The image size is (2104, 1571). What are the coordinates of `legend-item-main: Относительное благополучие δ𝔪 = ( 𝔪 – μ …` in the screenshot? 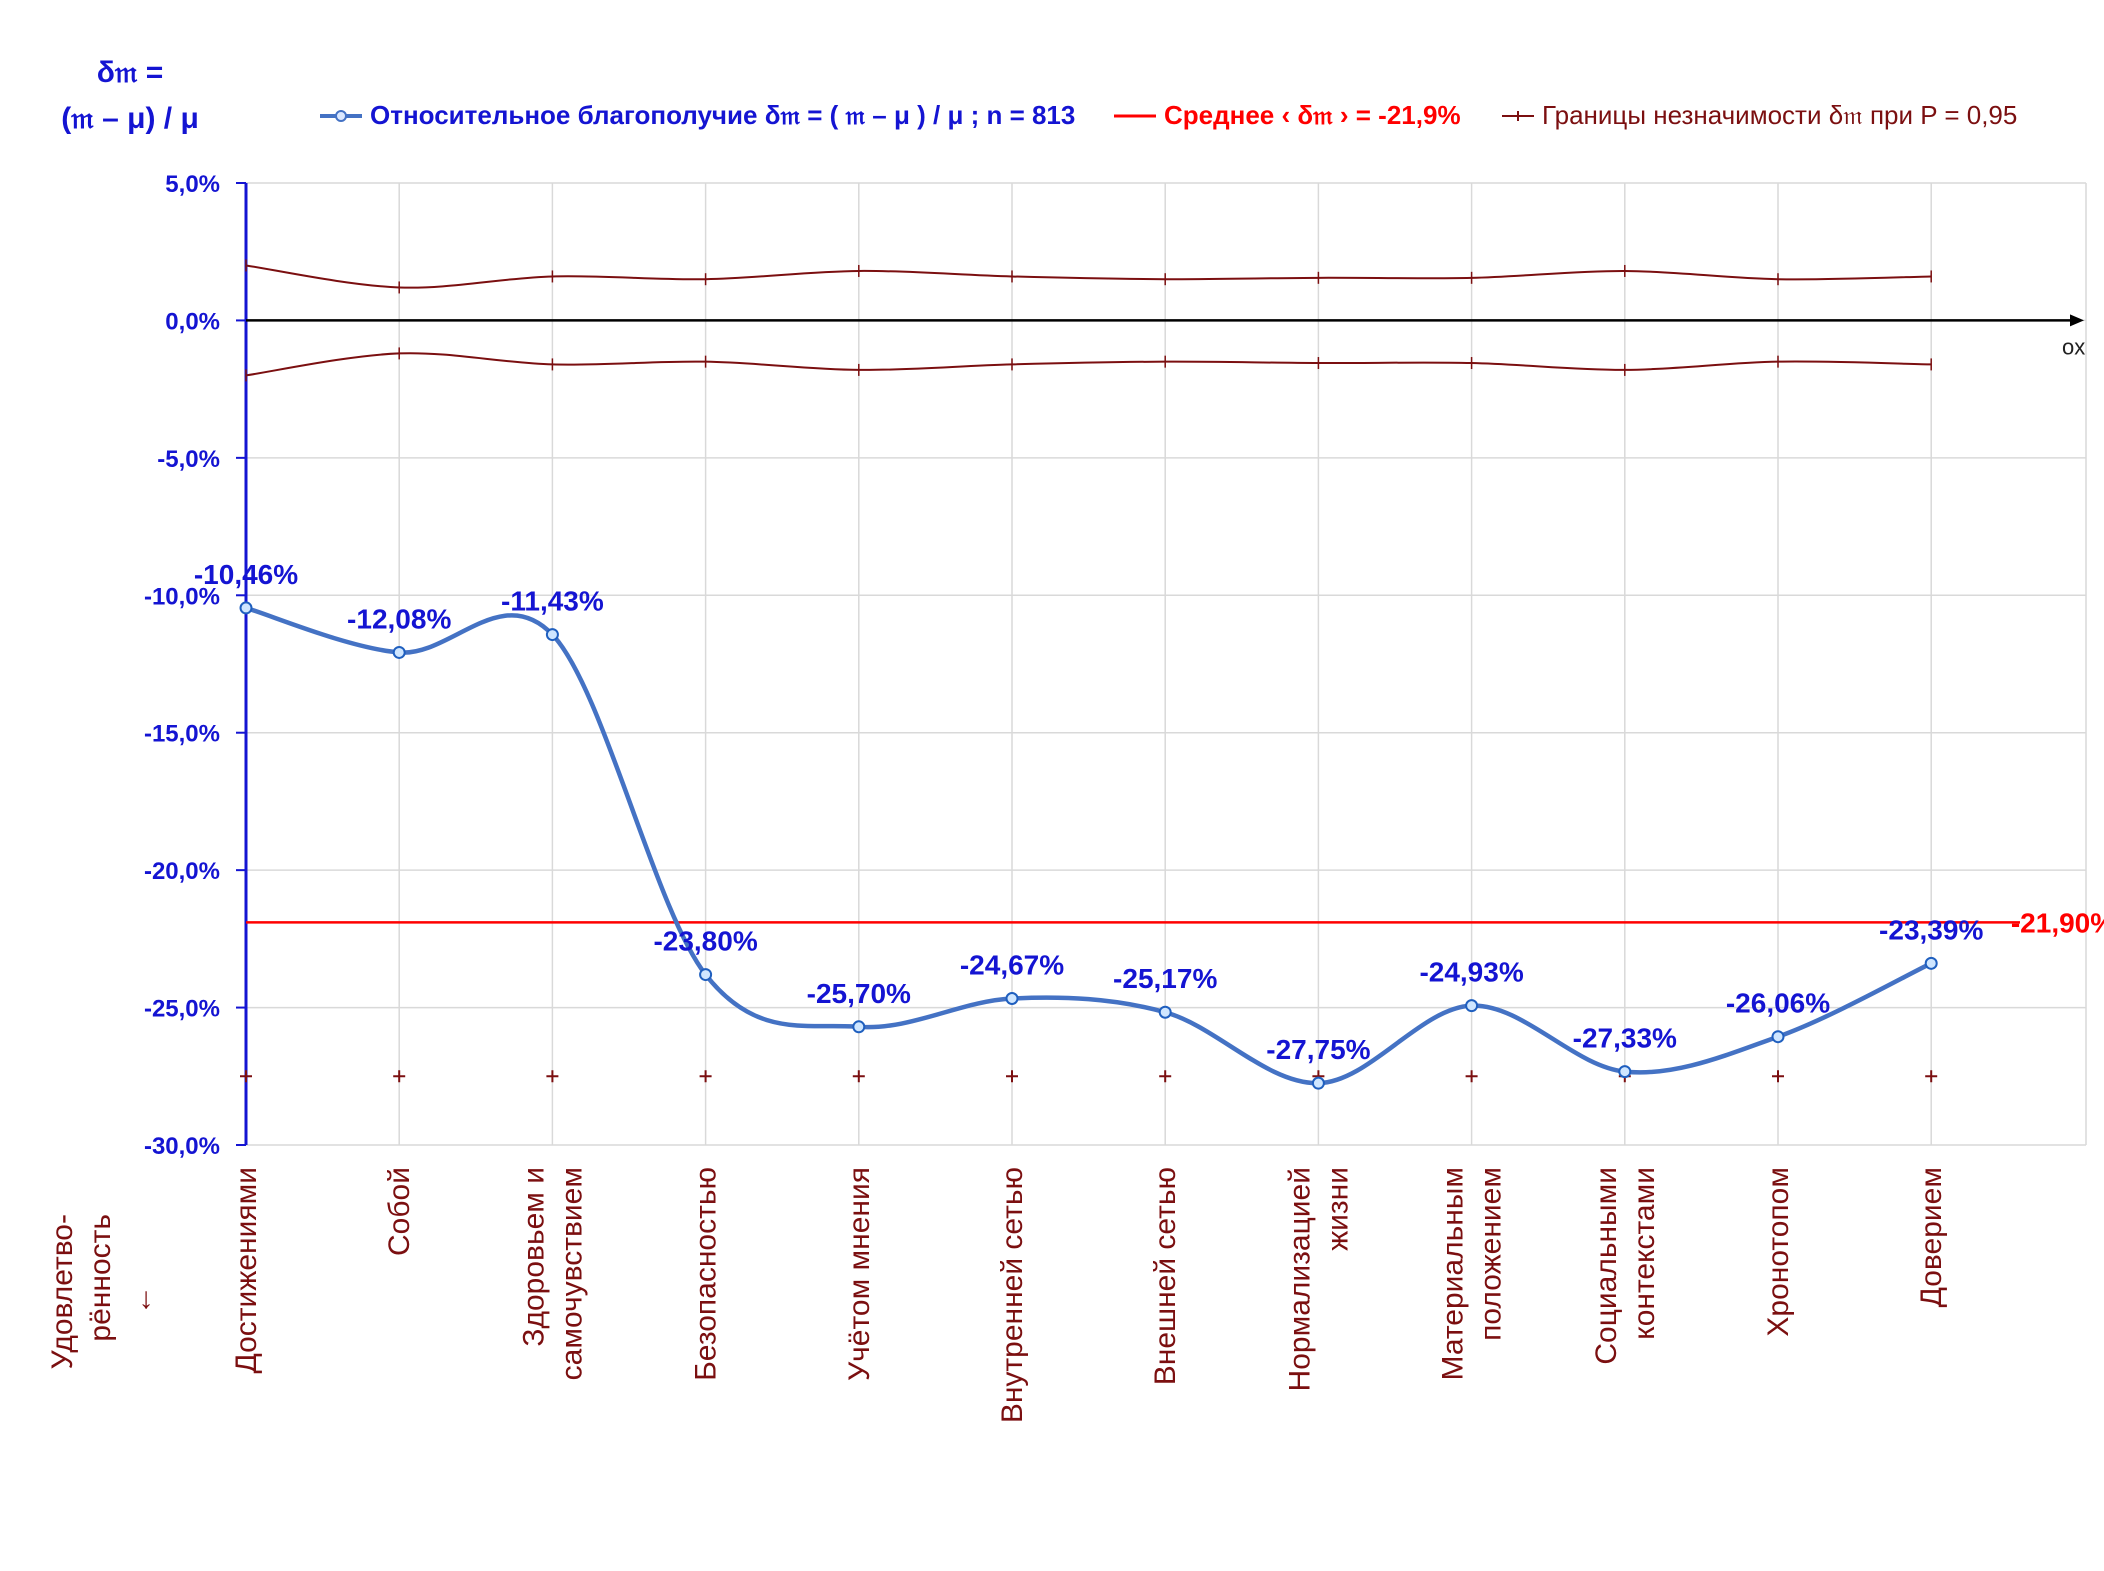 It's located at (696, 116).